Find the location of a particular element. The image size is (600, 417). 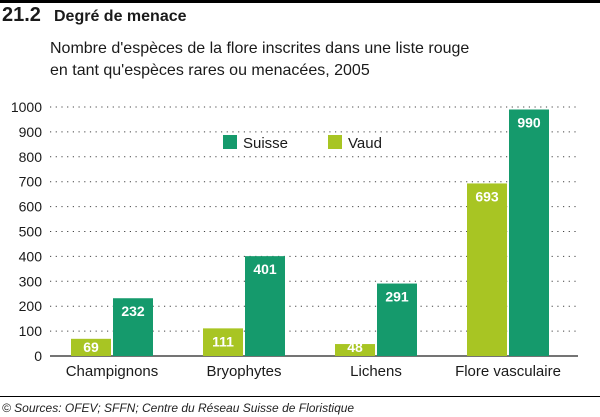

y-tick-label-300: 300 is located at coordinates (31, 281).